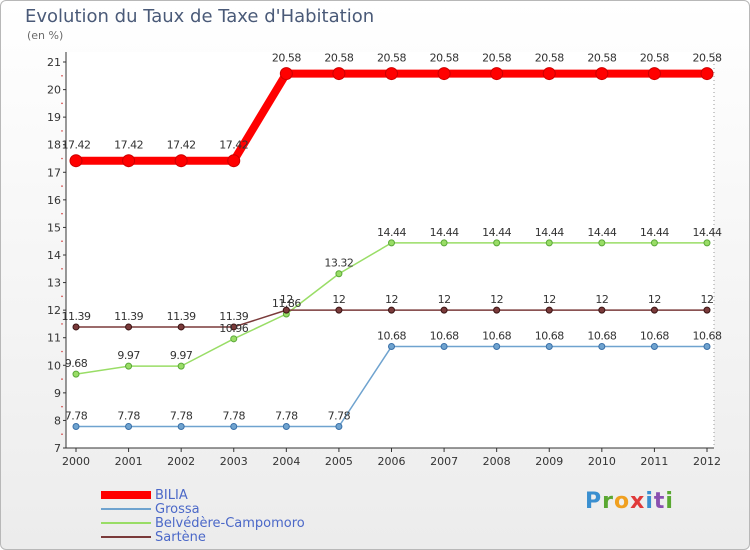 This screenshot has height=550, width=750. I want to click on legend-label: Grossa, so click(177, 509).